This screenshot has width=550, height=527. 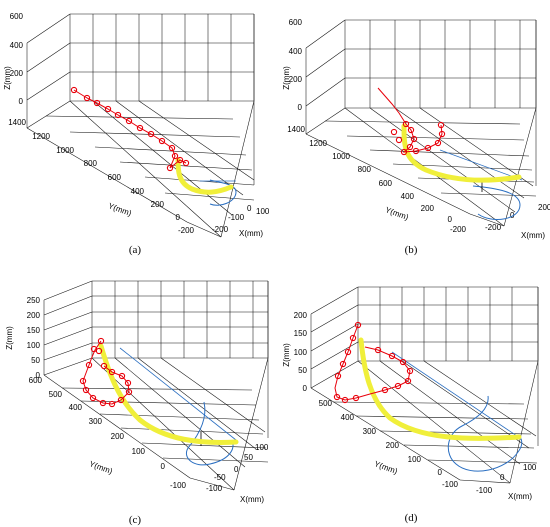 What do you see at coordinates (318, 143) in the screenshot?
I see `panel-b-ytick: 1200` at bounding box center [318, 143].